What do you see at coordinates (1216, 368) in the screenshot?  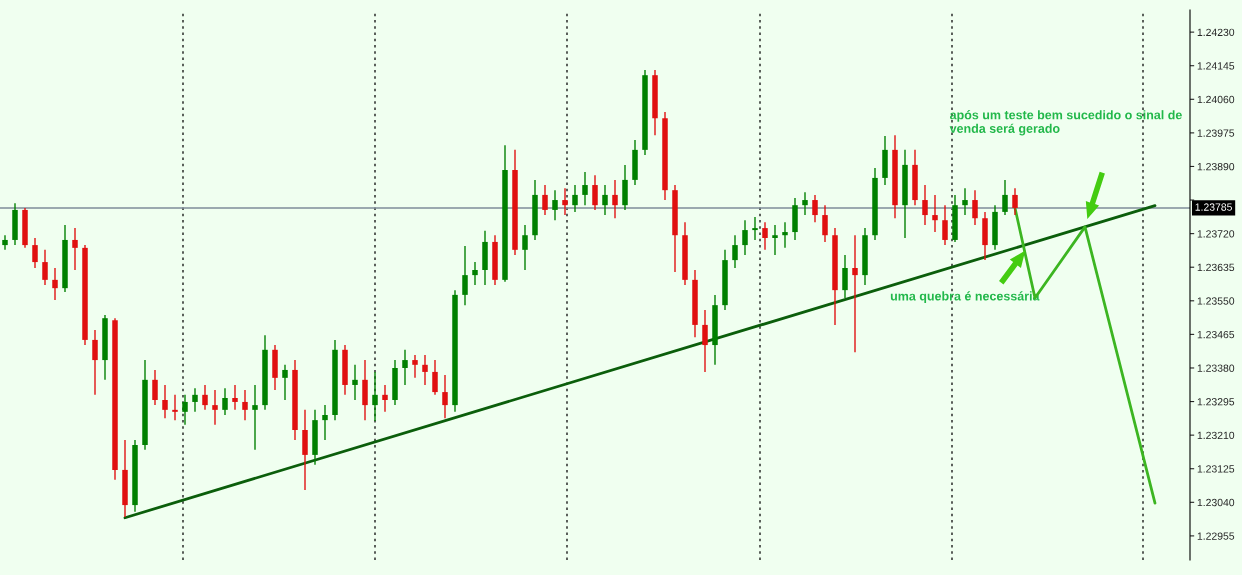 I see `y-tick-label: 1.23380` at bounding box center [1216, 368].